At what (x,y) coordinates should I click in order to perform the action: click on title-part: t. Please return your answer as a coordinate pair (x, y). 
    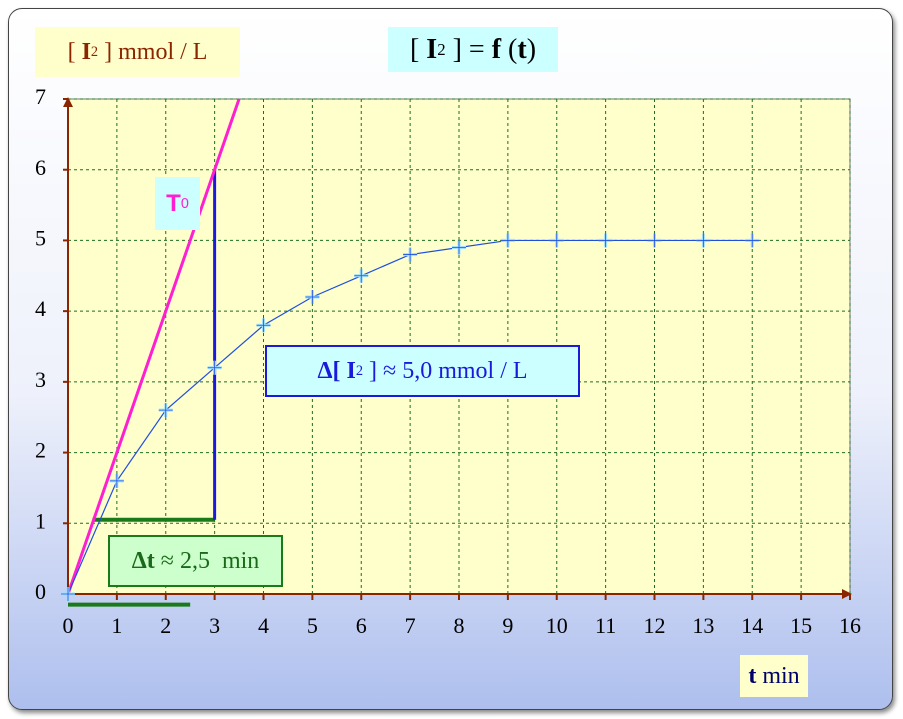
    Looking at the image, I should click on (522, 49).